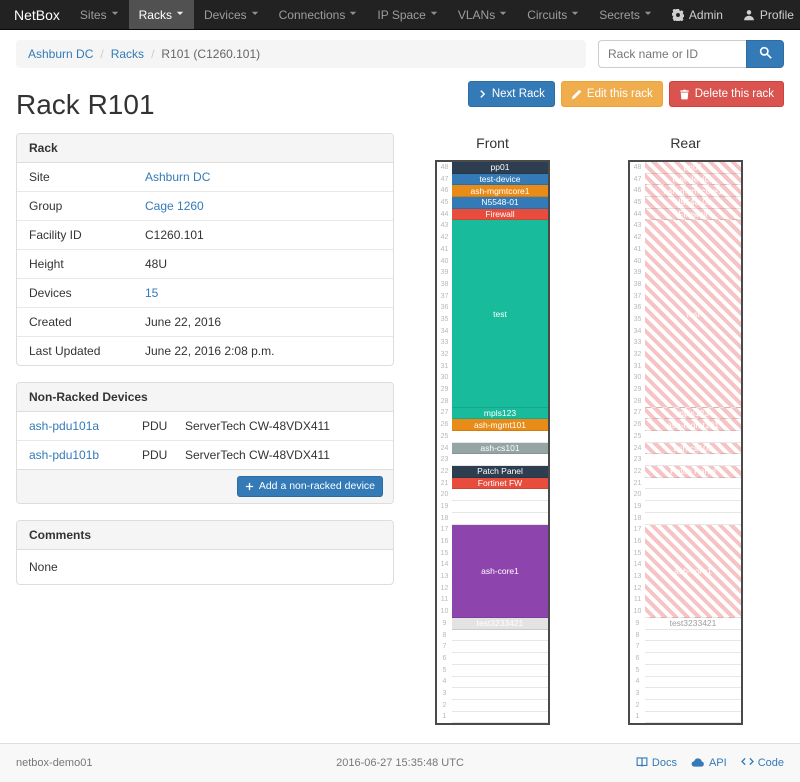  Describe the element at coordinates (210, 351) in the screenshot. I see `attr-value: June 22, 2016 2:08 p.m.` at that location.